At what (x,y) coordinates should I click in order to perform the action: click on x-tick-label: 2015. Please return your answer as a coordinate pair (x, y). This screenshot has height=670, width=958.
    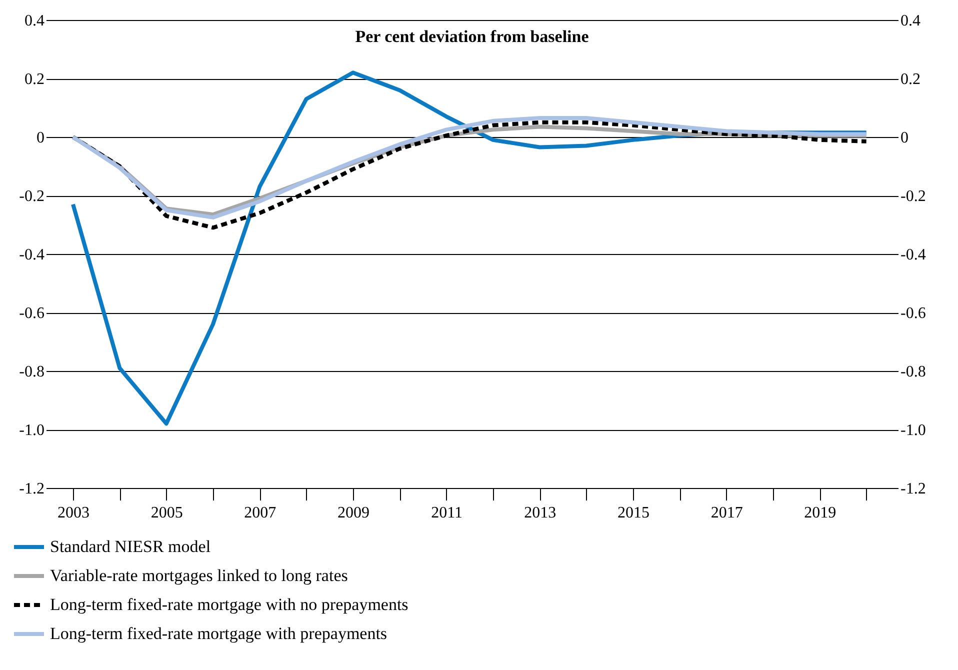
    Looking at the image, I should click on (634, 513).